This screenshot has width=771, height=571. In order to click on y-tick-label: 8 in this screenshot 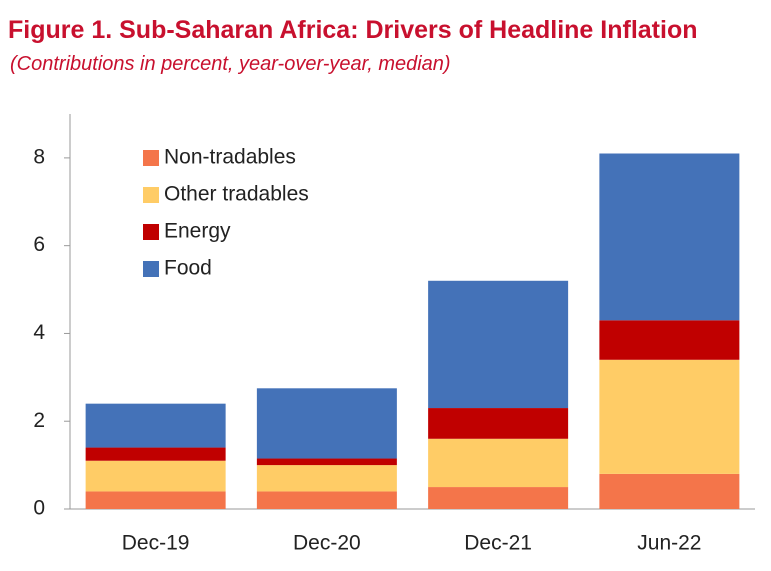, I will do `click(39, 156)`.